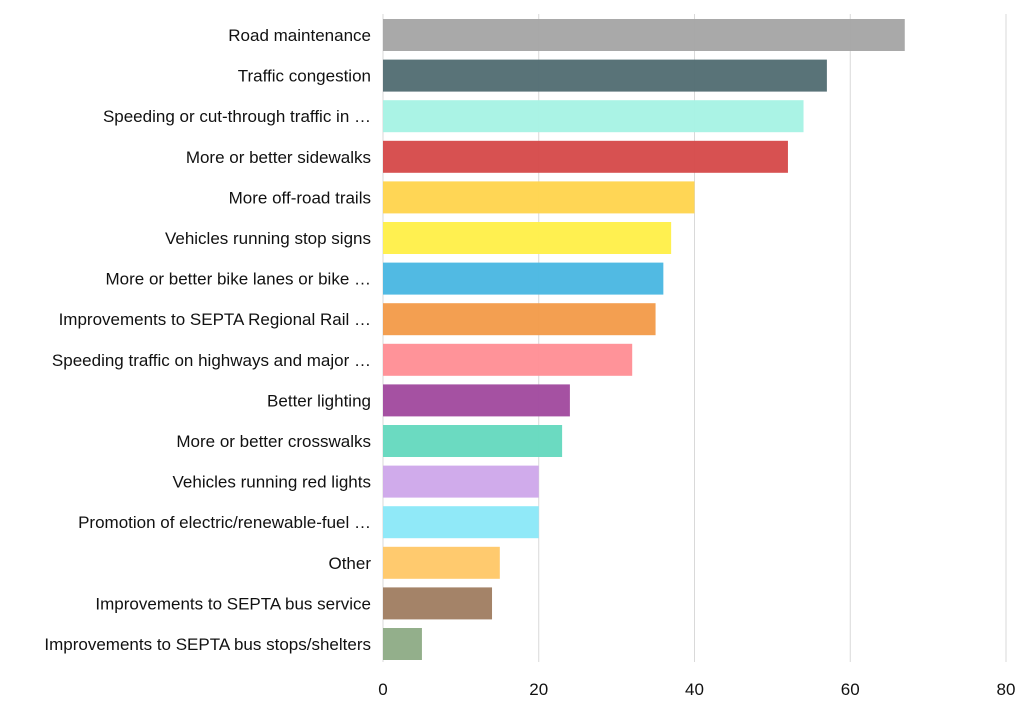  What do you see at coordinates (233, 603) in the screenshot?
I see `category-label: Improvements to SEPTA bus service` at bounding box center [233, 603].